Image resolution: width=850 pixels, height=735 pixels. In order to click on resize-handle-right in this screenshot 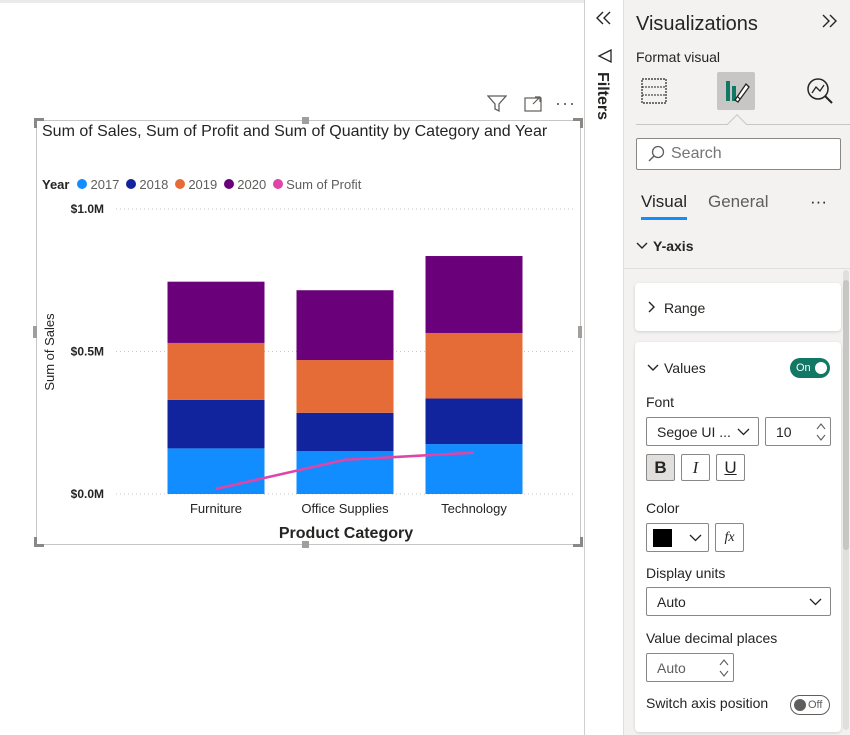, I will do `click(580, 332)`.